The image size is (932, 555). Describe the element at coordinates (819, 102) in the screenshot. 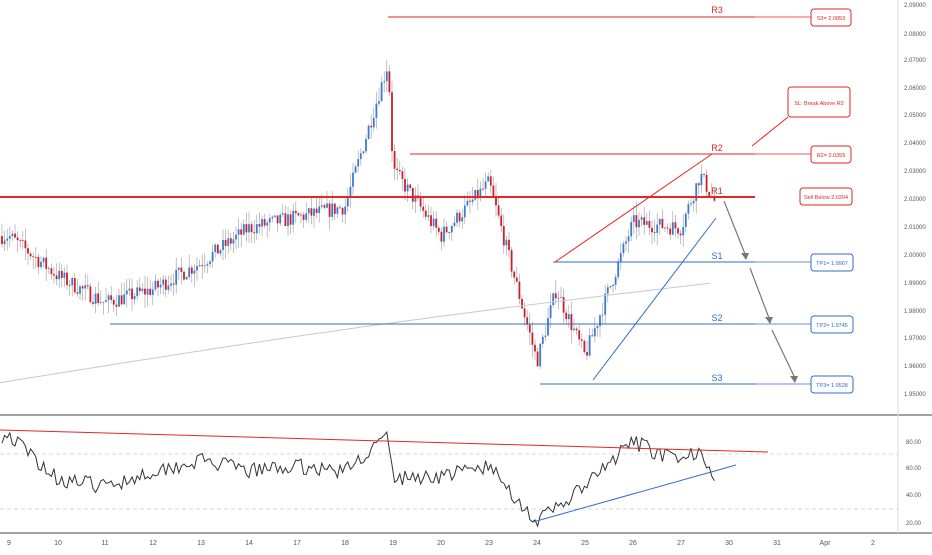

I see `stop-loss-box` at that location.